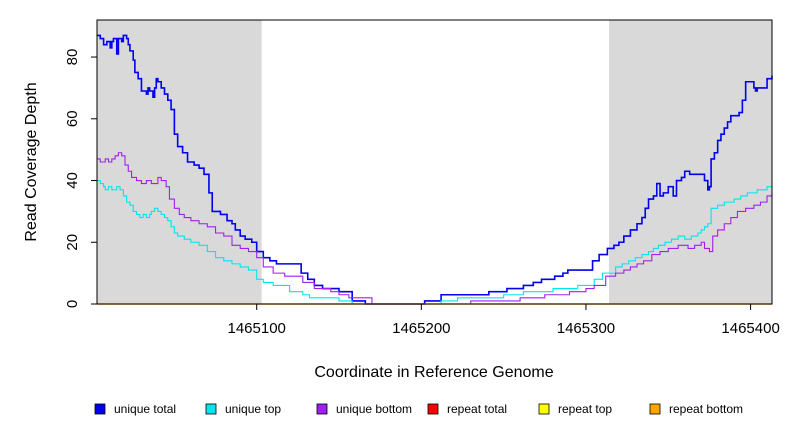 The width and height of the screenshot is (792, 437). What do you see at coordinates (433, 409) in the screenshot?
I see `legend-swatch-repeat-total` at bounding box center [433, 409].